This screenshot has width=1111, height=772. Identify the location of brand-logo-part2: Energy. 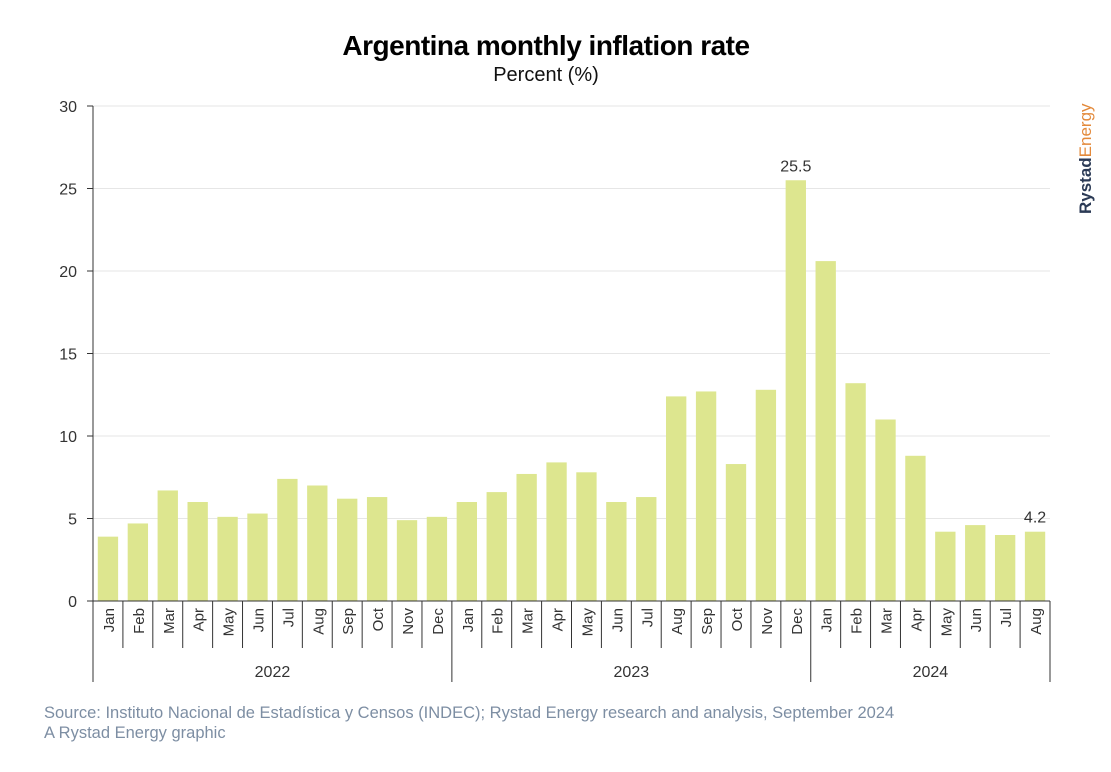
(1085, 130).